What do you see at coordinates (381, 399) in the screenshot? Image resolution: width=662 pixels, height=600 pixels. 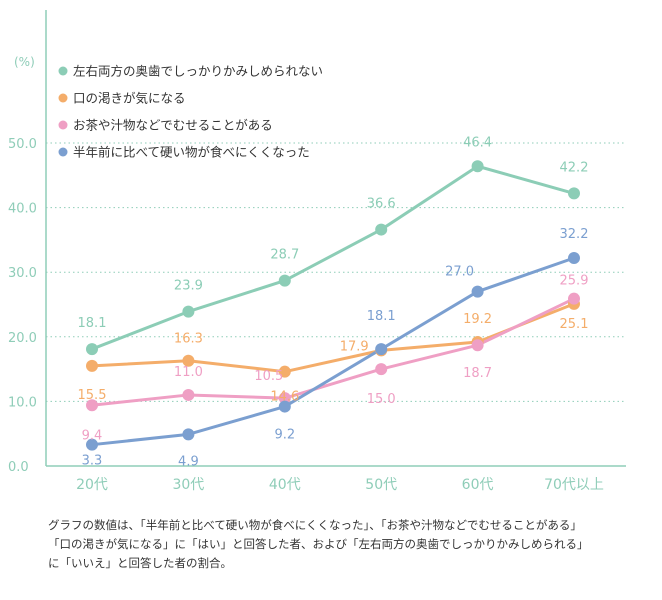 I see `data-label: 15.0` at bounding box center [381, 399].